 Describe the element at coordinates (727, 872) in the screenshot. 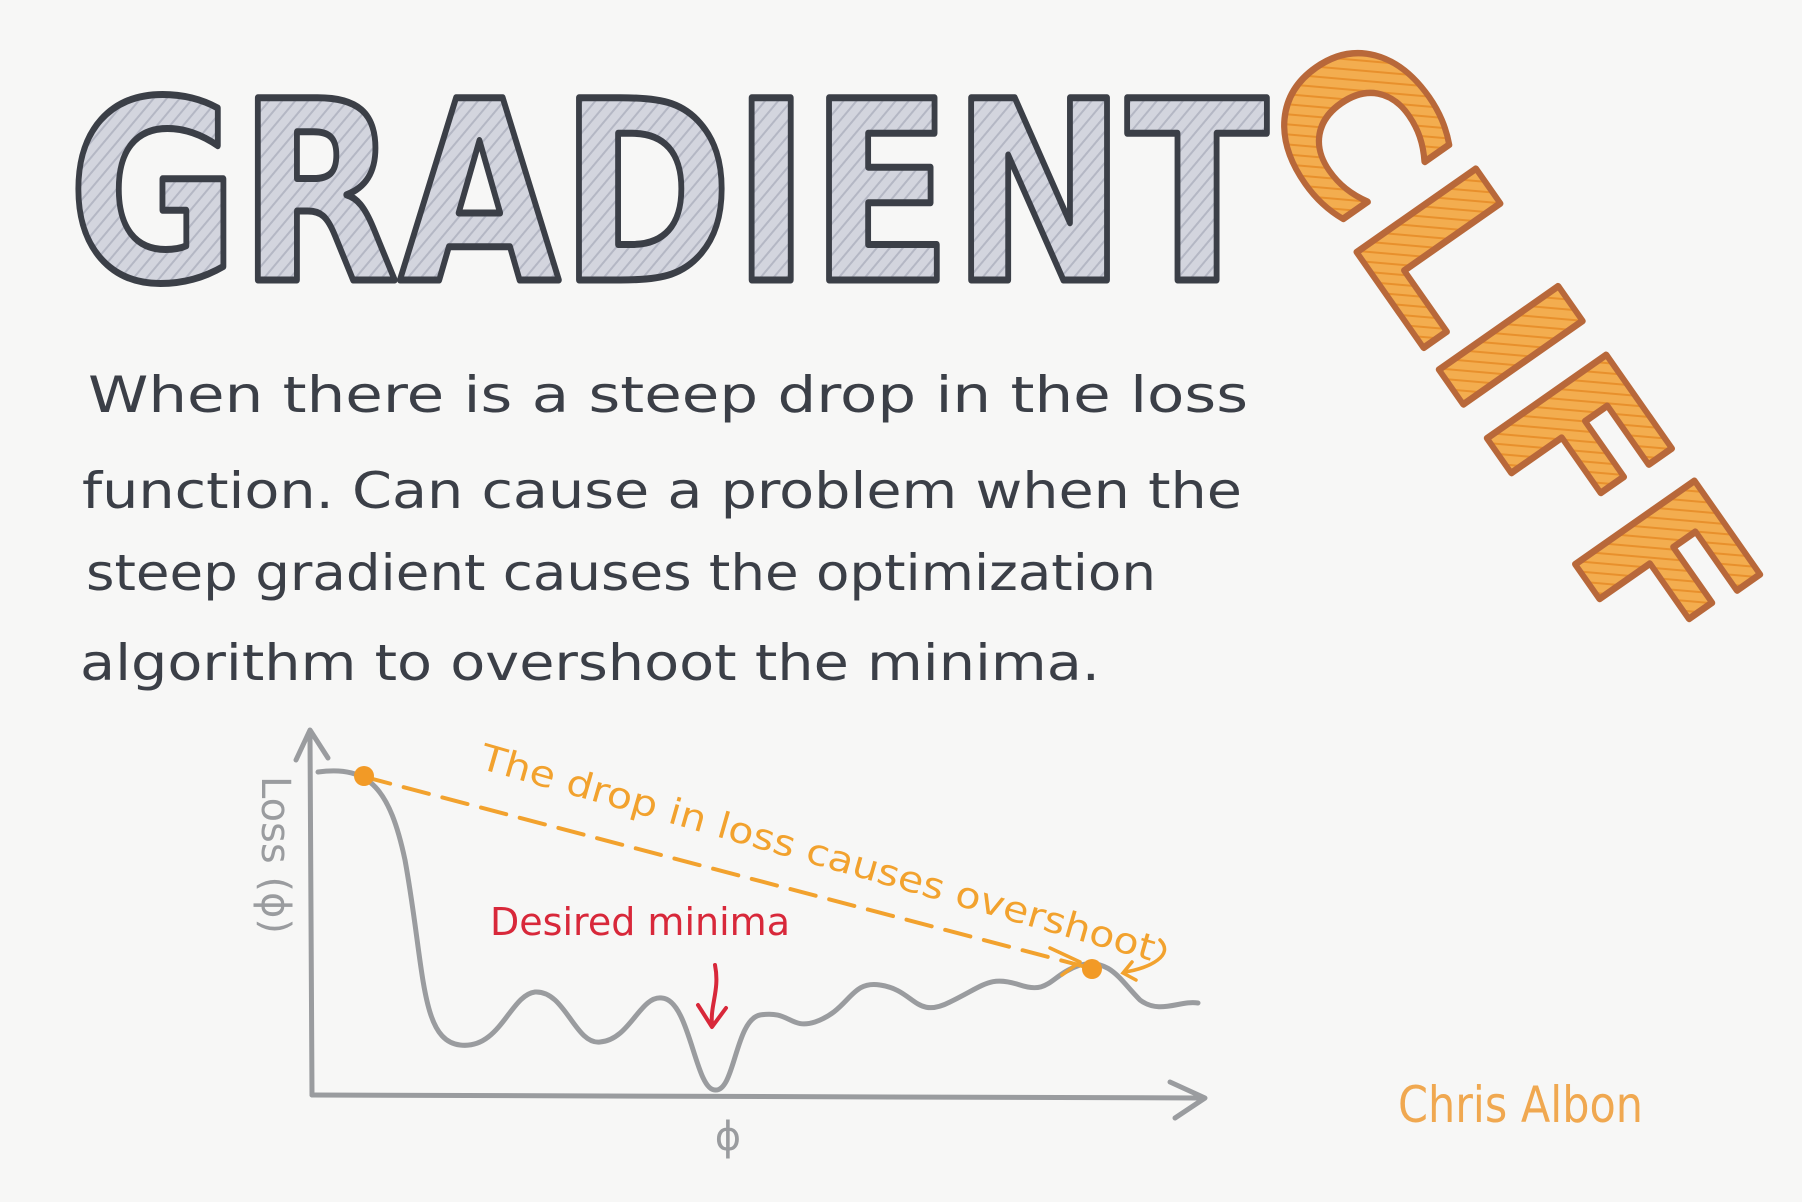

I see `overshoot-dashed-line` at that location.